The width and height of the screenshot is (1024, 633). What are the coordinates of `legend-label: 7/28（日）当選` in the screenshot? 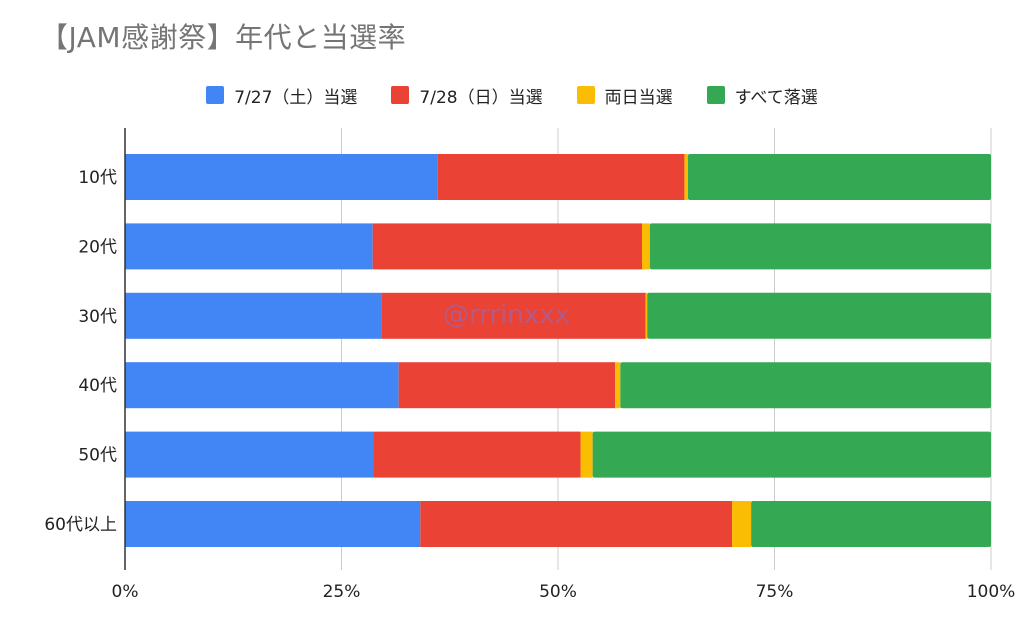 It's located at (481, 97).